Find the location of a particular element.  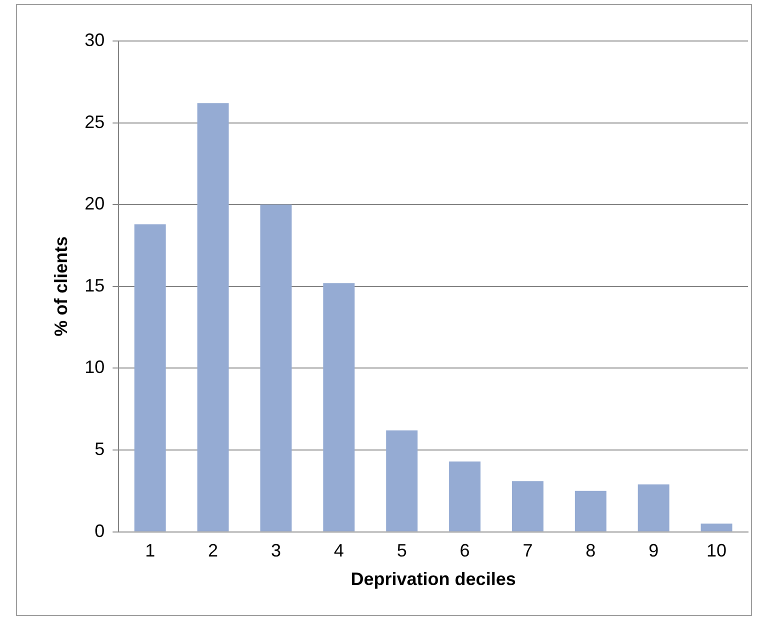

y-tick-label: 15 is located at coordinates (94, 285).